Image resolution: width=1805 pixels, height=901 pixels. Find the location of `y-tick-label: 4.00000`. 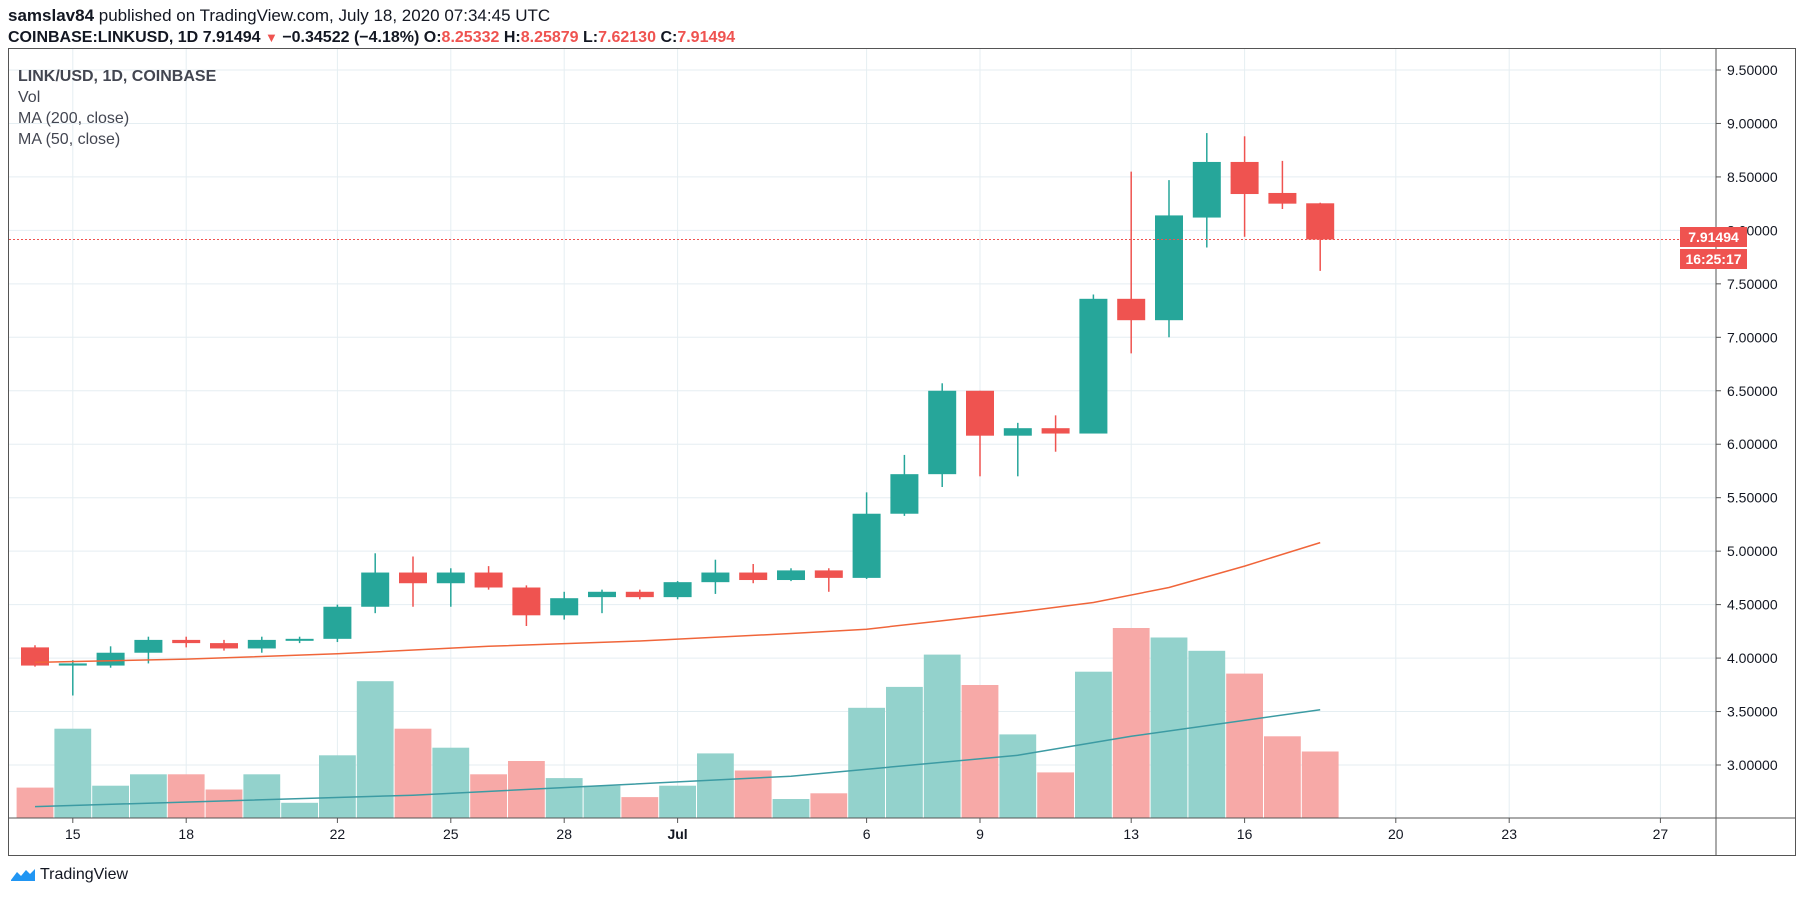

y-tick-label: 4.00000 is located at coordinates (1752, 658).